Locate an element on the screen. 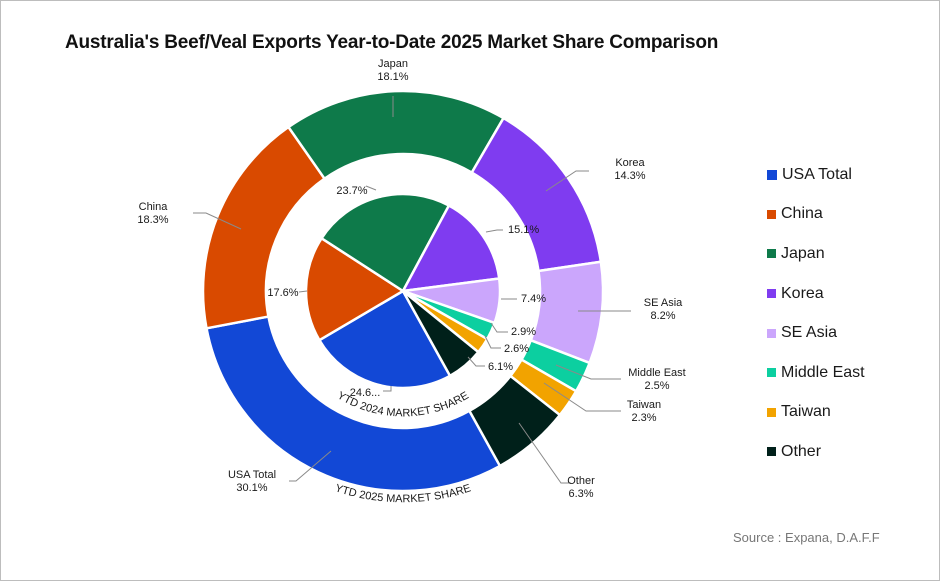 The width and height of the screenshot is (940, 581). label-usa-2025: USA Total 30.1% is located at coordinates (252, 481).